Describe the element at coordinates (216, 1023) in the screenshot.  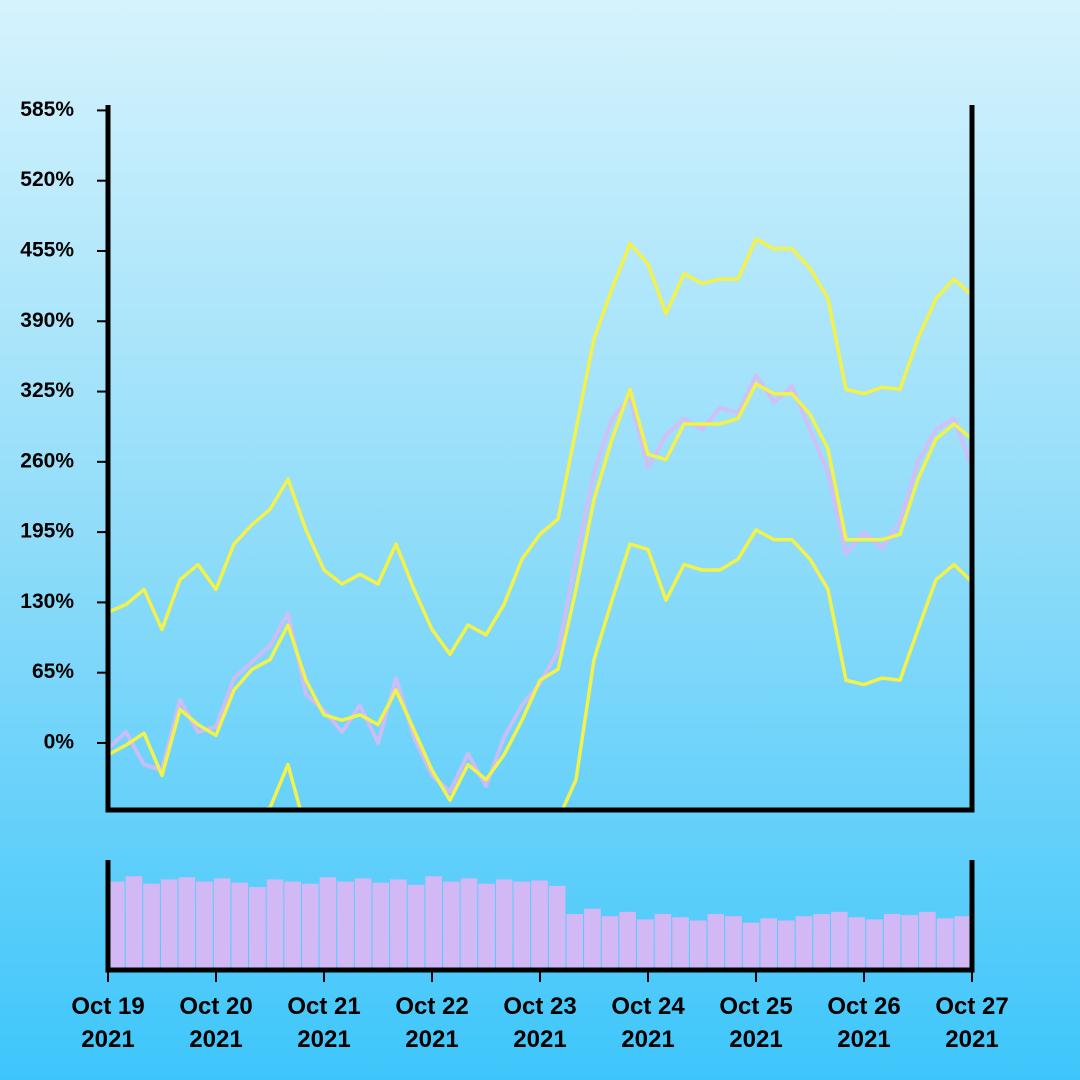
I see `x-tick-label: Oct 20 2021` at that location.